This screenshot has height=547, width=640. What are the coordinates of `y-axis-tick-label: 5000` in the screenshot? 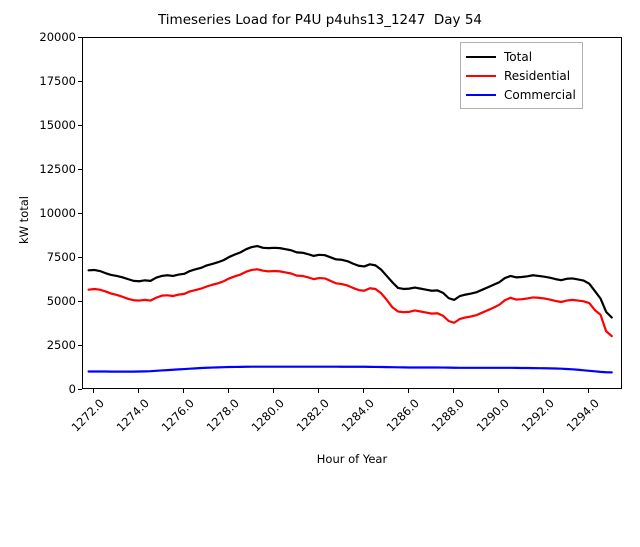 It's located at (61, 301).